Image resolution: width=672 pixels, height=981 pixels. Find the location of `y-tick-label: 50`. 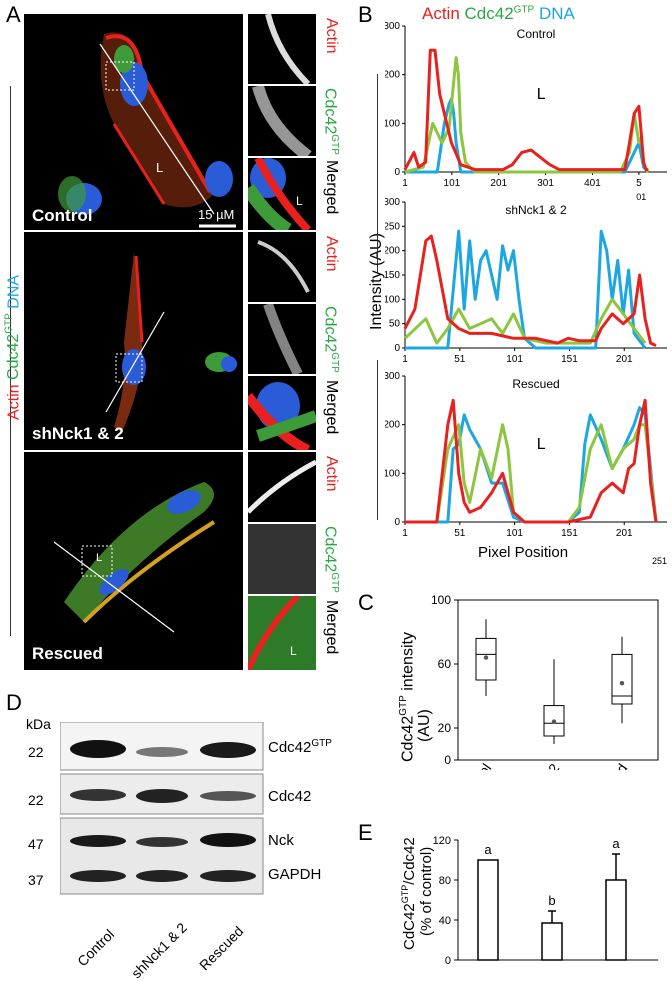

y-tick-label: 50 is located at coordinates (395, 324).